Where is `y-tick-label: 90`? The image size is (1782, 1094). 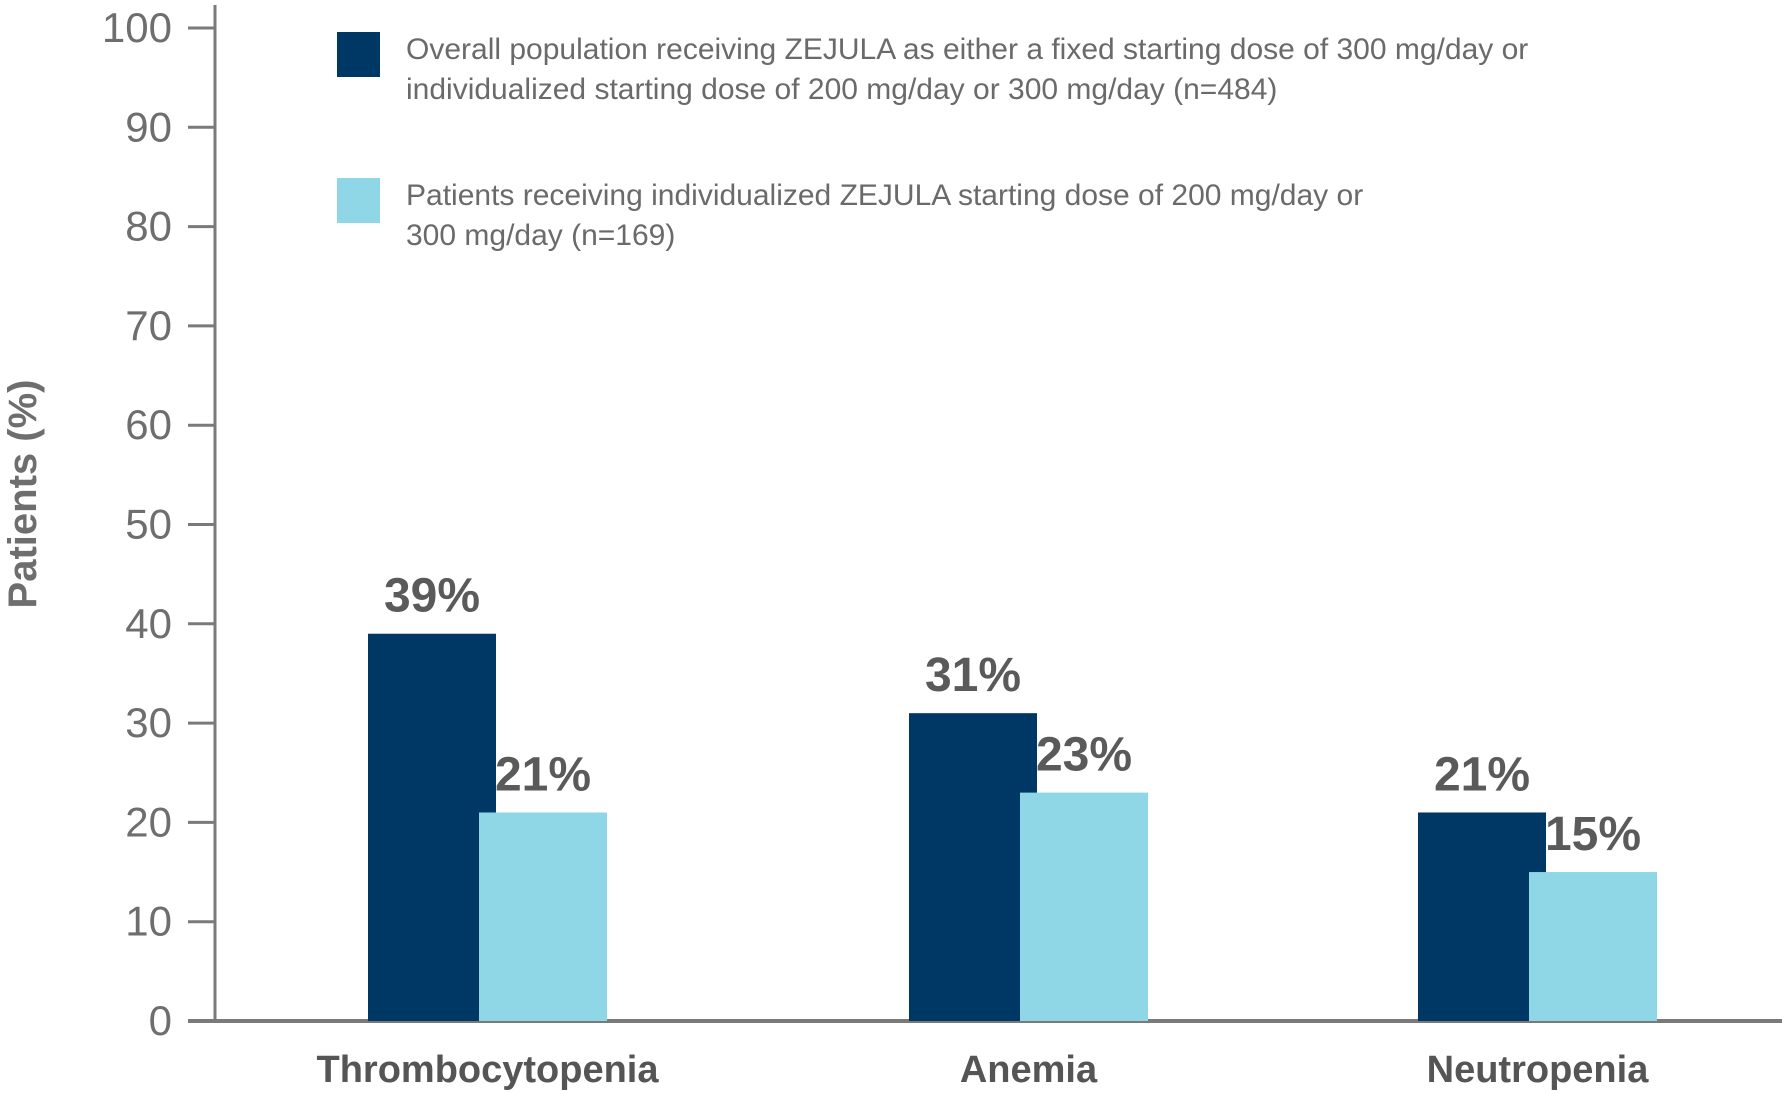
y-tick-label: 90 is located at coordinates (148, 126).